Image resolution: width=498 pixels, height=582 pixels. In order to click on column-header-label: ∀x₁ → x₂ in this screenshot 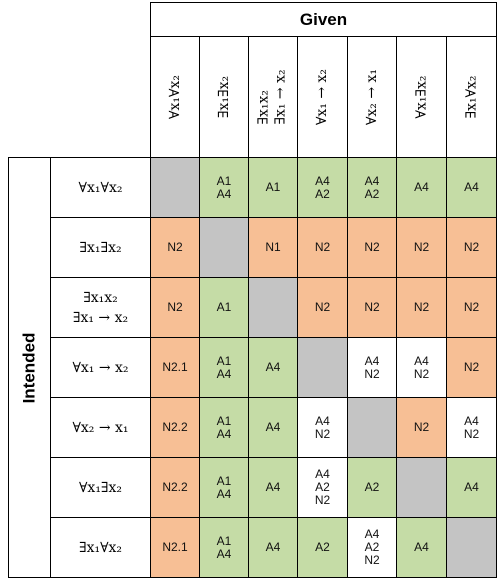, I will do `click(322, 97)`.